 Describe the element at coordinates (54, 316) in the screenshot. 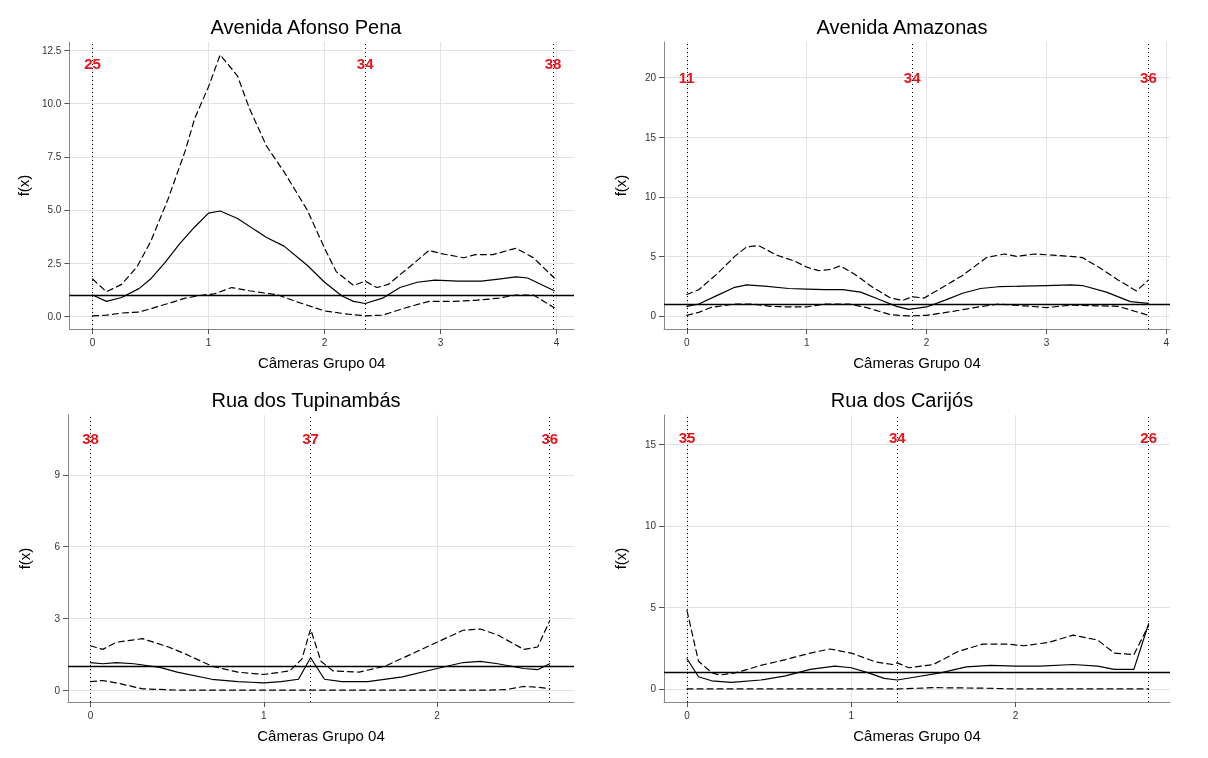

I see `y-tick-label: 0.0` at that location.